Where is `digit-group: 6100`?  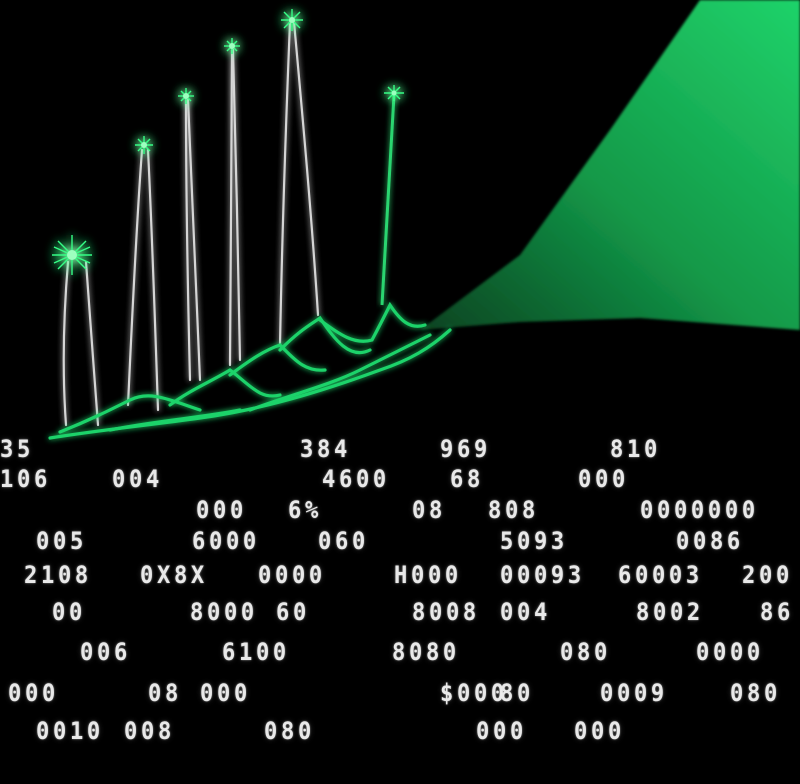
digit-group: 6100 is located at coordinates (256, 652).